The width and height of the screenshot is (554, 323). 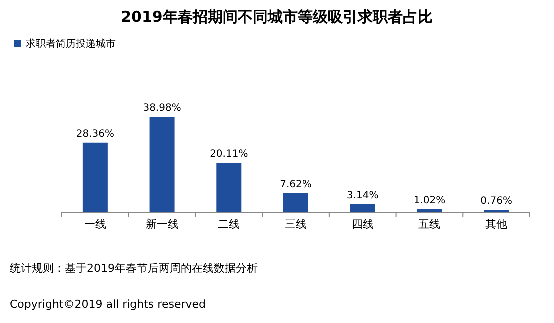 What do you see at coordinates (497, 224) in the screenshot?
I see `x-tick-label: 其他` at bounding box center [497, 224].